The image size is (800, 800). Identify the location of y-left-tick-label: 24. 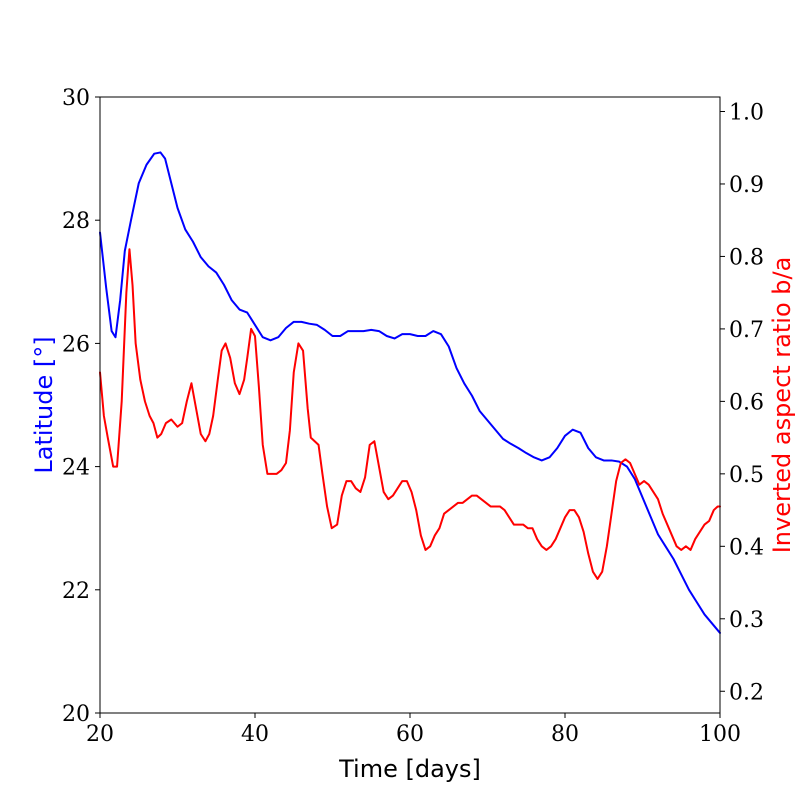
(76, 468).